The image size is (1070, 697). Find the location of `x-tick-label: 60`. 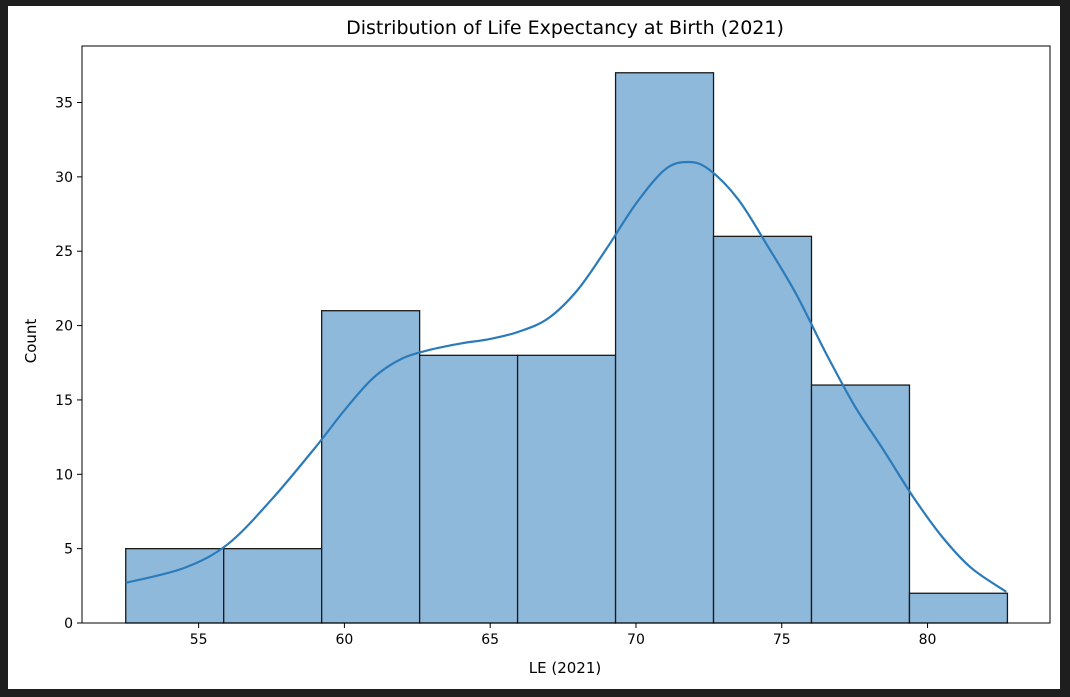

x-tick-label: 60 is located at coordinates (344, 640).